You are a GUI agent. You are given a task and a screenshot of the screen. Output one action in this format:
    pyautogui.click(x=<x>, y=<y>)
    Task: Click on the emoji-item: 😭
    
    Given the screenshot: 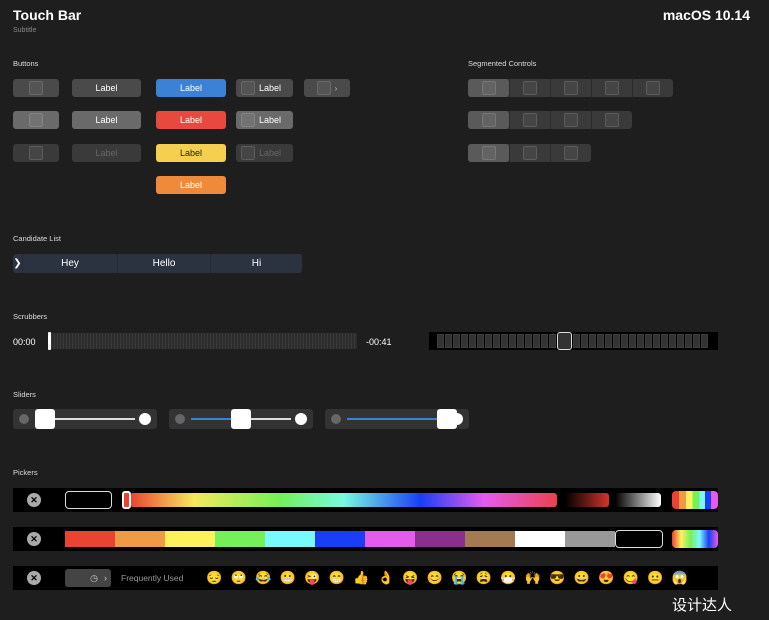 What is the action you would take?
    pyautogui.click(x=459, y=577)
    